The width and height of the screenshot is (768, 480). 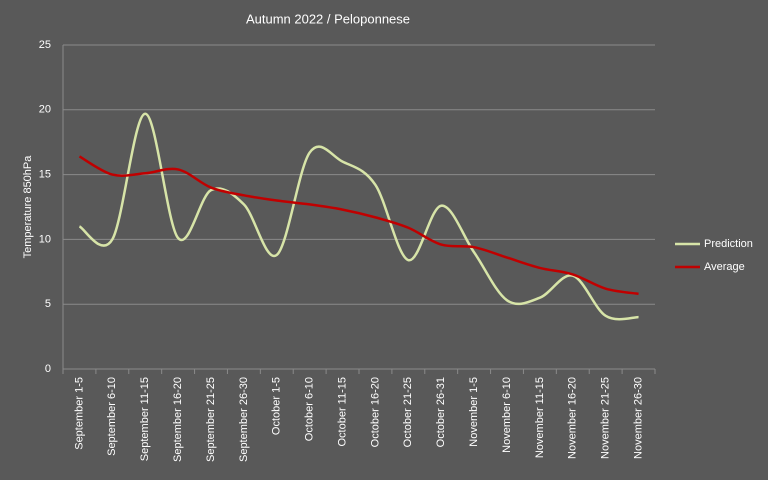 What do you see at coordinates (48, 304) in the screenshot?
I see `y-tick-label: 5` at bounding box center [48, 304].